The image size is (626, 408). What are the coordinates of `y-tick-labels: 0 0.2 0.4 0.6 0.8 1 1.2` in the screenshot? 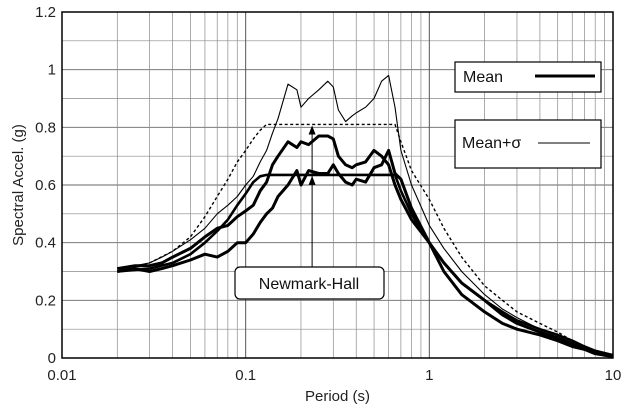 It's located at (45, 185).